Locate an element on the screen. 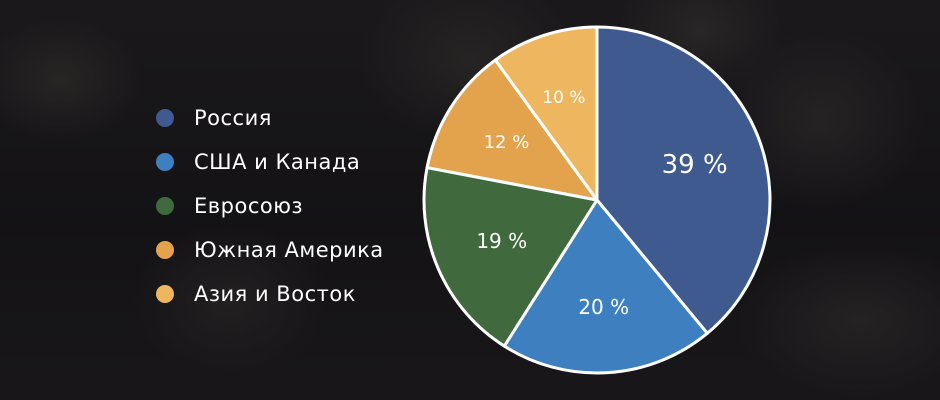 The image size is (940, 400). legend-label: Азия и Восток is located at coordinates (275, 294).